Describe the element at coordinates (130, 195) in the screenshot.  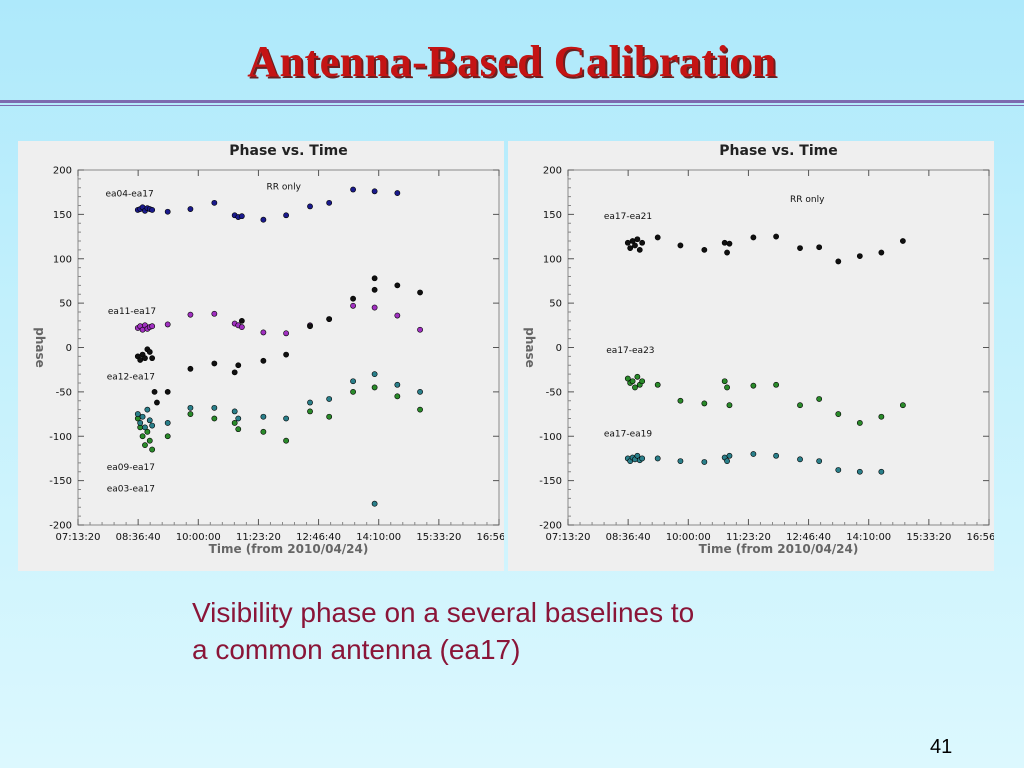
I see `series-label: ea04-ea17` at that location.